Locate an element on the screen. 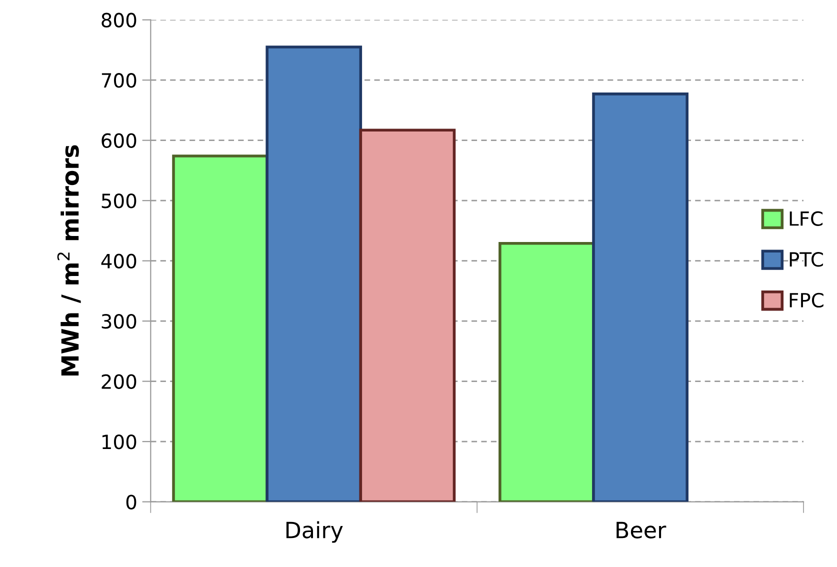 The image size is (837, 567). legend-label: PTC is located at coordinates (806, 259).